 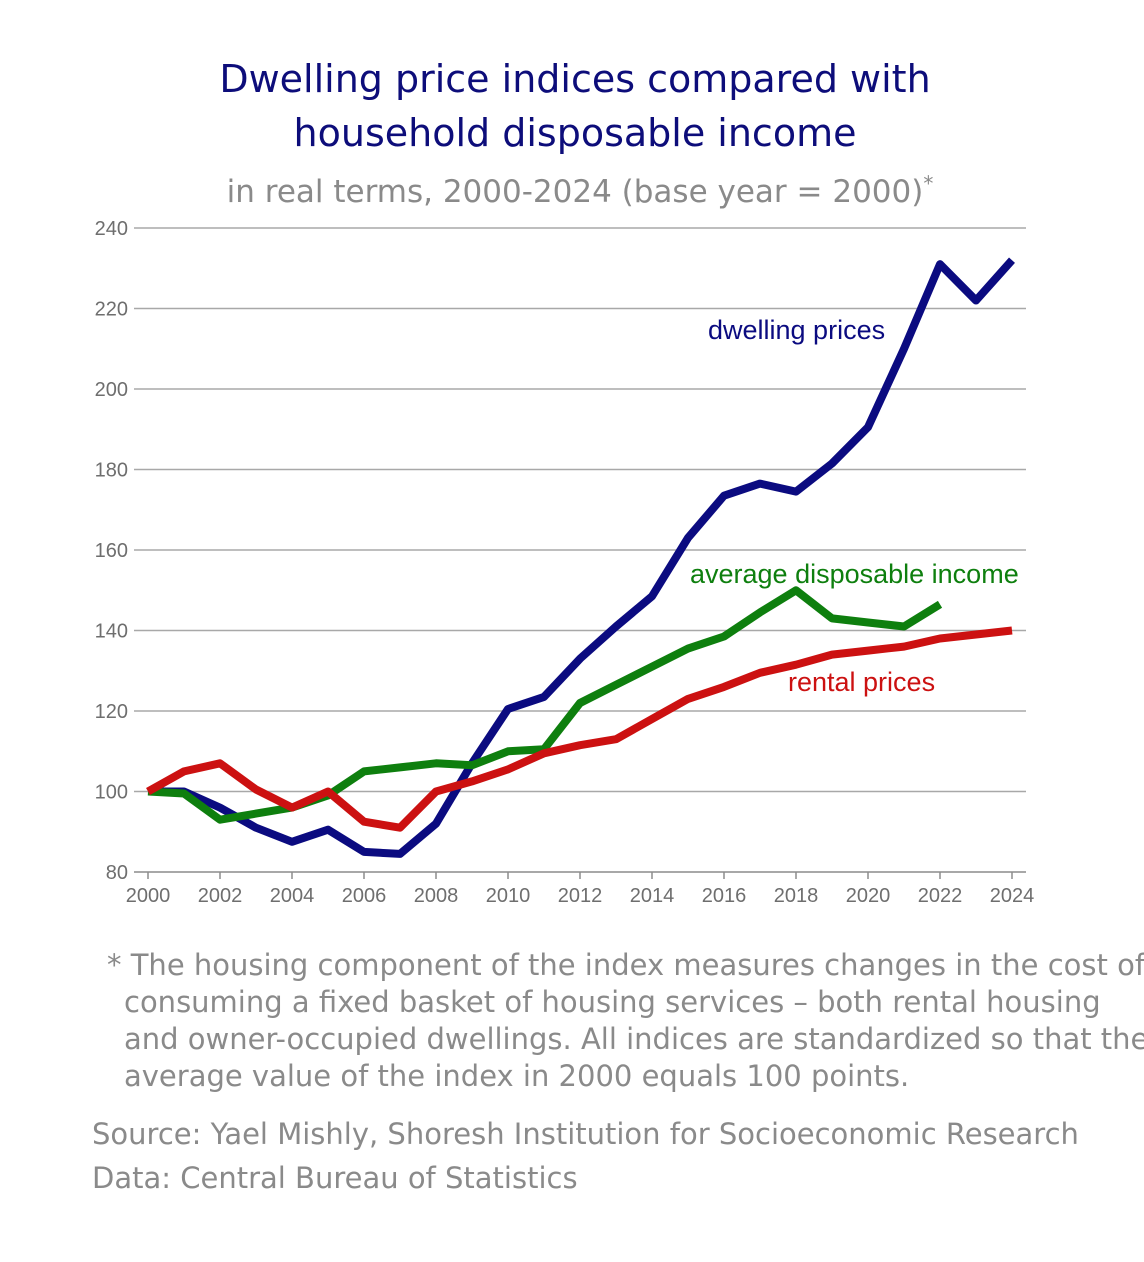 I want to click on x-tick-label: 2018, so click(x=796, y=896).